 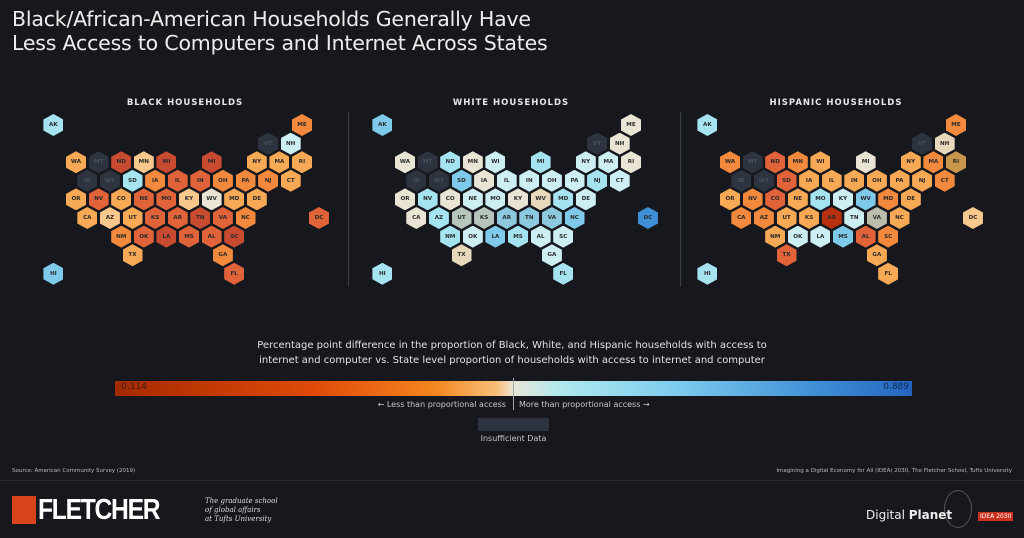 I want to click on divider, so click(x=680, y=199).